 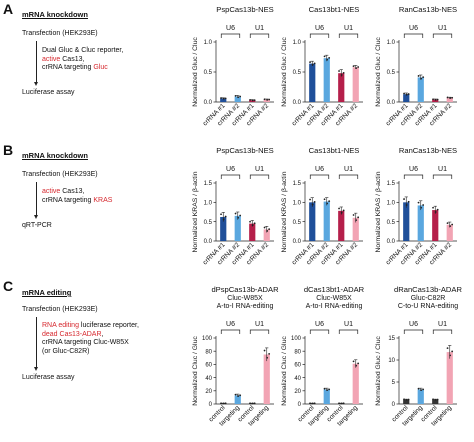 What do you see at coordinates (102, 334) in the screenshot?
I see `step-text: ,` at bounding box center [102, 334].